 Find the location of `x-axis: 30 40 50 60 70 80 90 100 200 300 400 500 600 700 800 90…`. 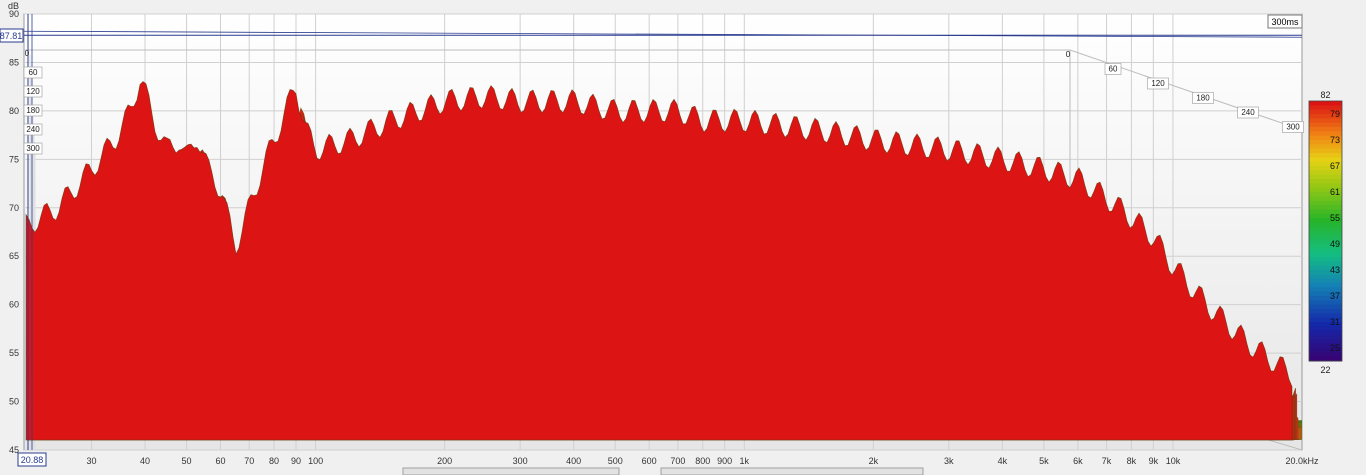

x-axis: 30 40 50 60 70 80 90 100 200 300 400 500 600 700 800 90… is located at coordinates (702, 461).